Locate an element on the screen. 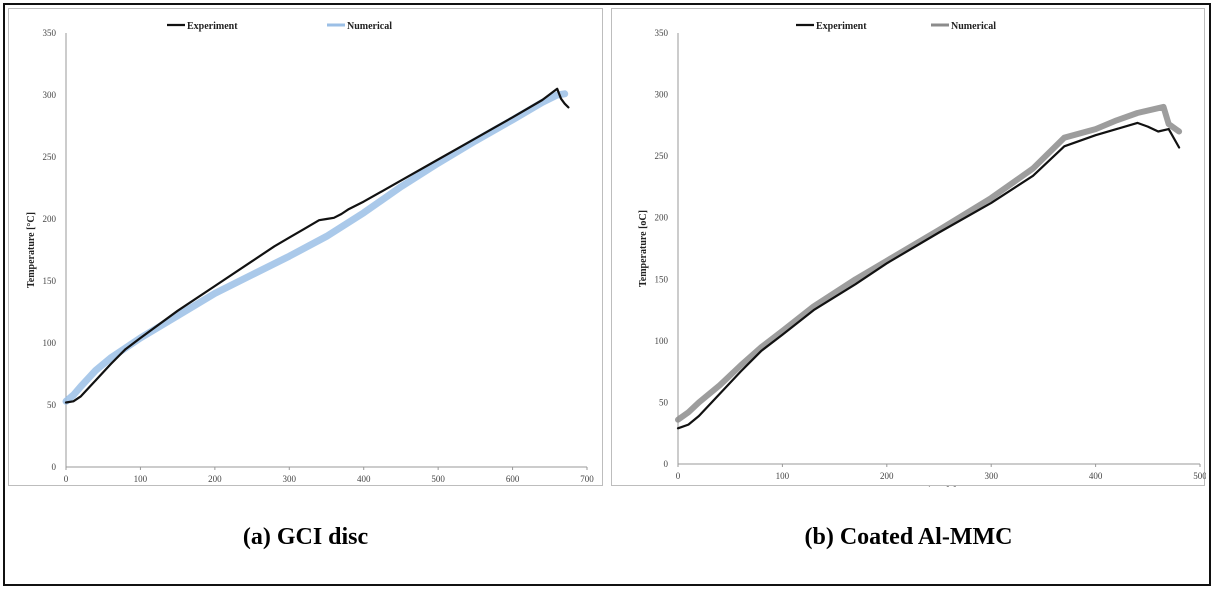 This screenshot has height=592, width=1218. y-axis-title: Temperature [°C] is located at coordinates (31, 250).